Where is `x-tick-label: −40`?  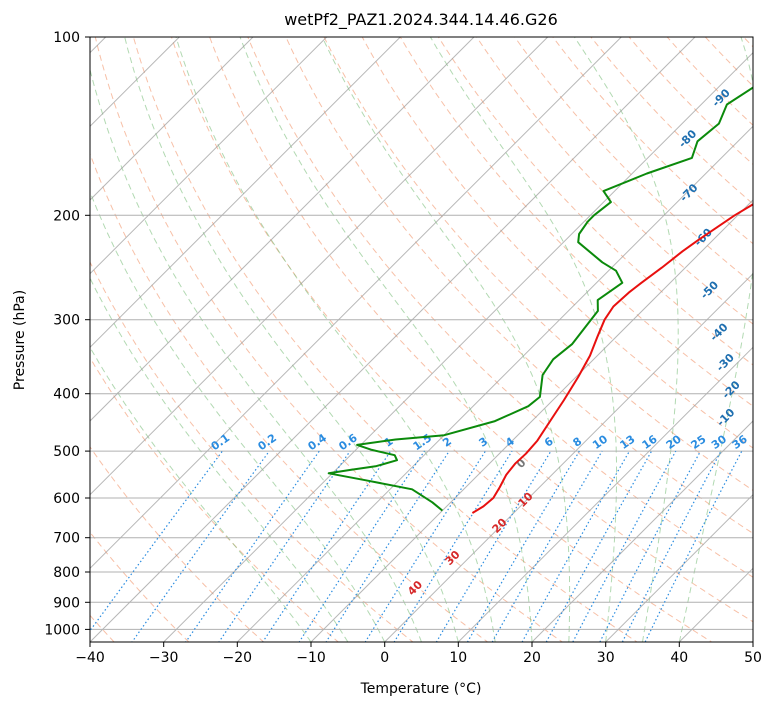
x-tick-label: −40 is located at coordinates (90, 658).